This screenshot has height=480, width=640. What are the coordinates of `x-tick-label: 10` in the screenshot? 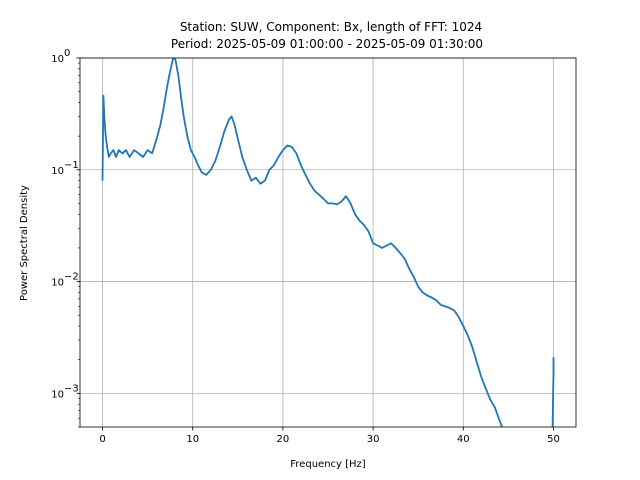 It's located at (192, 439).